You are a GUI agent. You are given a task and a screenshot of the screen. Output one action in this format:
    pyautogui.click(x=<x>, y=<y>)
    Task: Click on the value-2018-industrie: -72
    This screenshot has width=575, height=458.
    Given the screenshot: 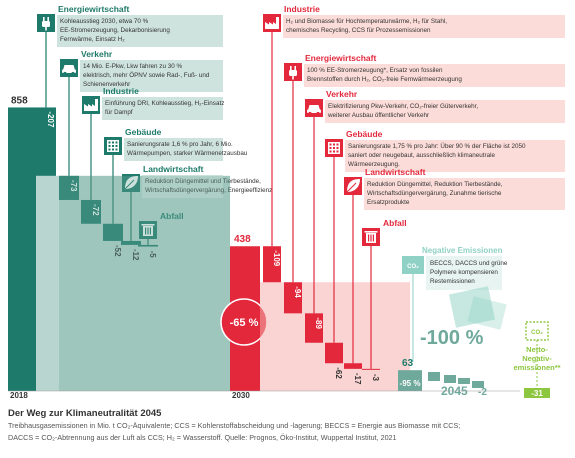 What is the action you would take?
    pyautogui.click(x=95, y=210)
    